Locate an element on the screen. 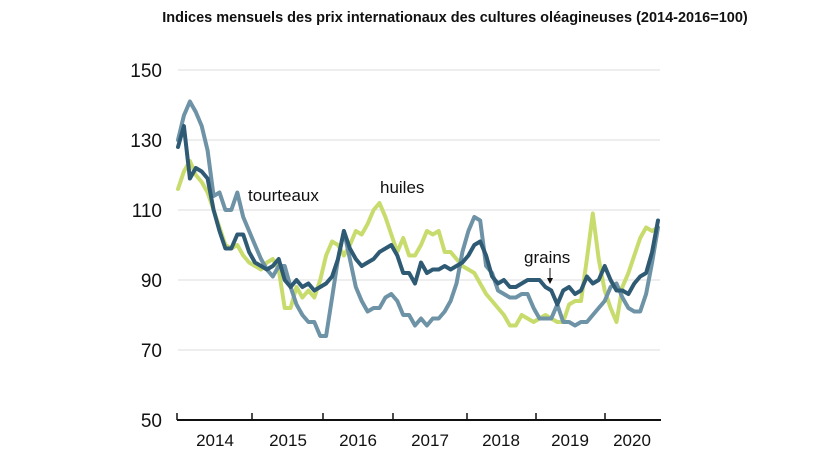 This screenshot has width=820, height=462. x-tick-label: 2016 is located at coordinates (358, 440).